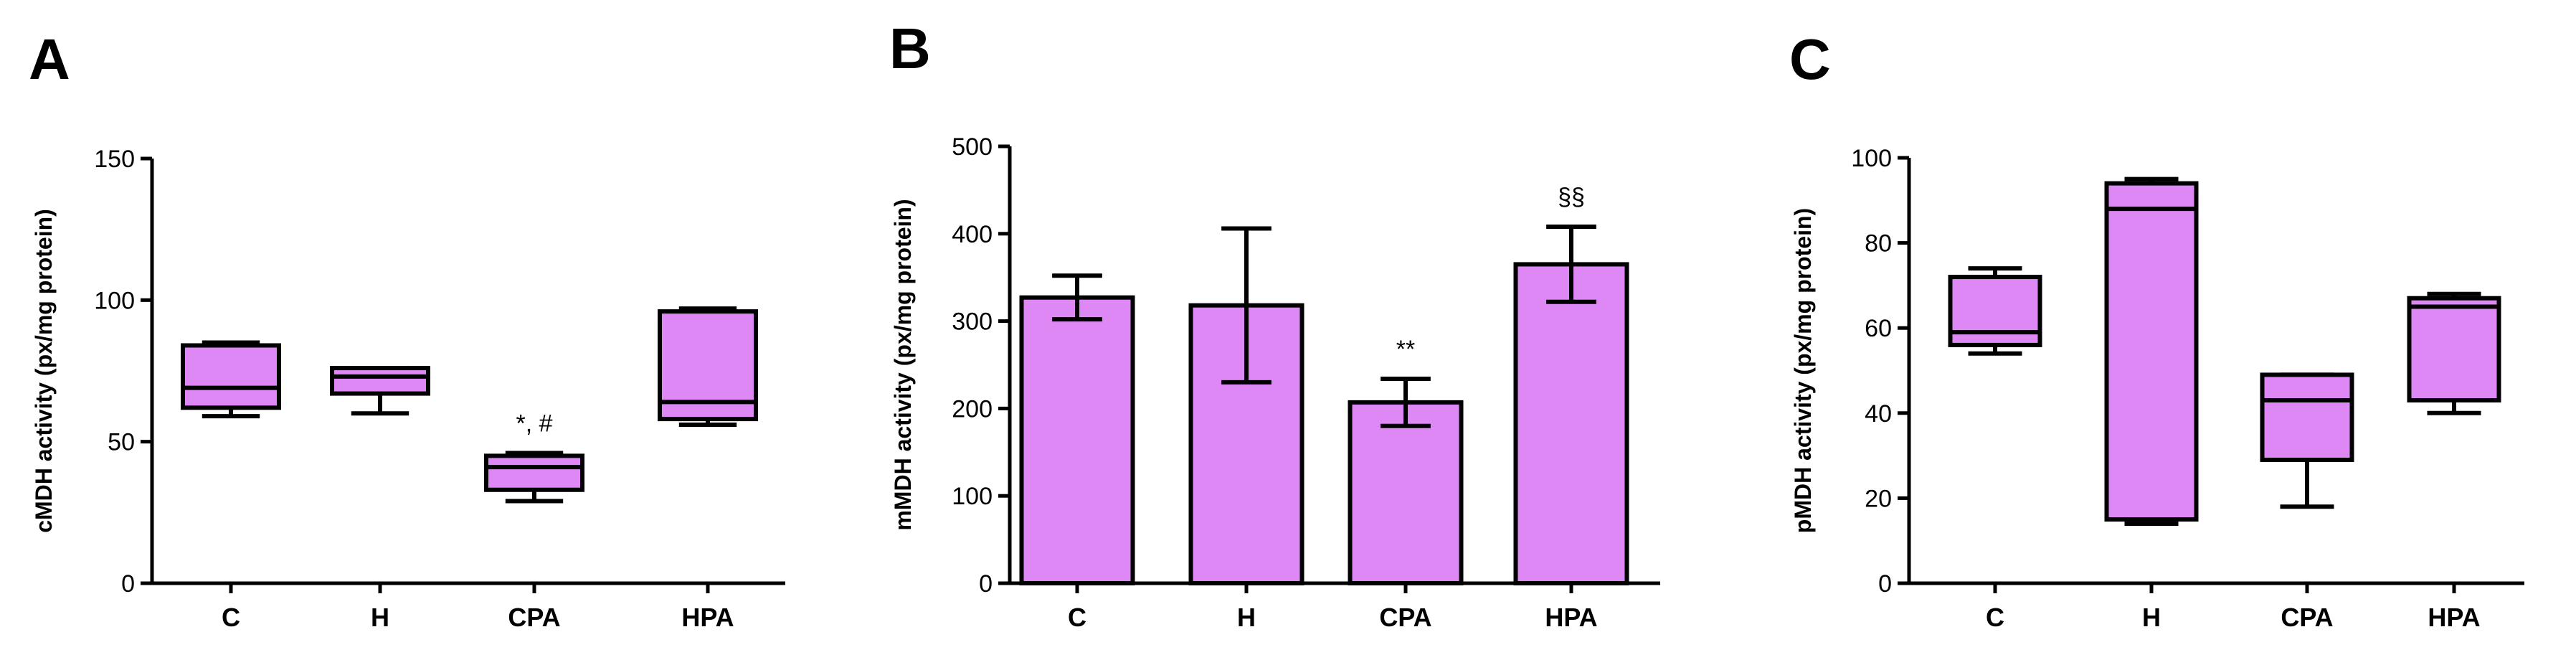  Describe the element at coordinates (972, 234) in the screenshot. I see `y-tick-label: 400` at that location.